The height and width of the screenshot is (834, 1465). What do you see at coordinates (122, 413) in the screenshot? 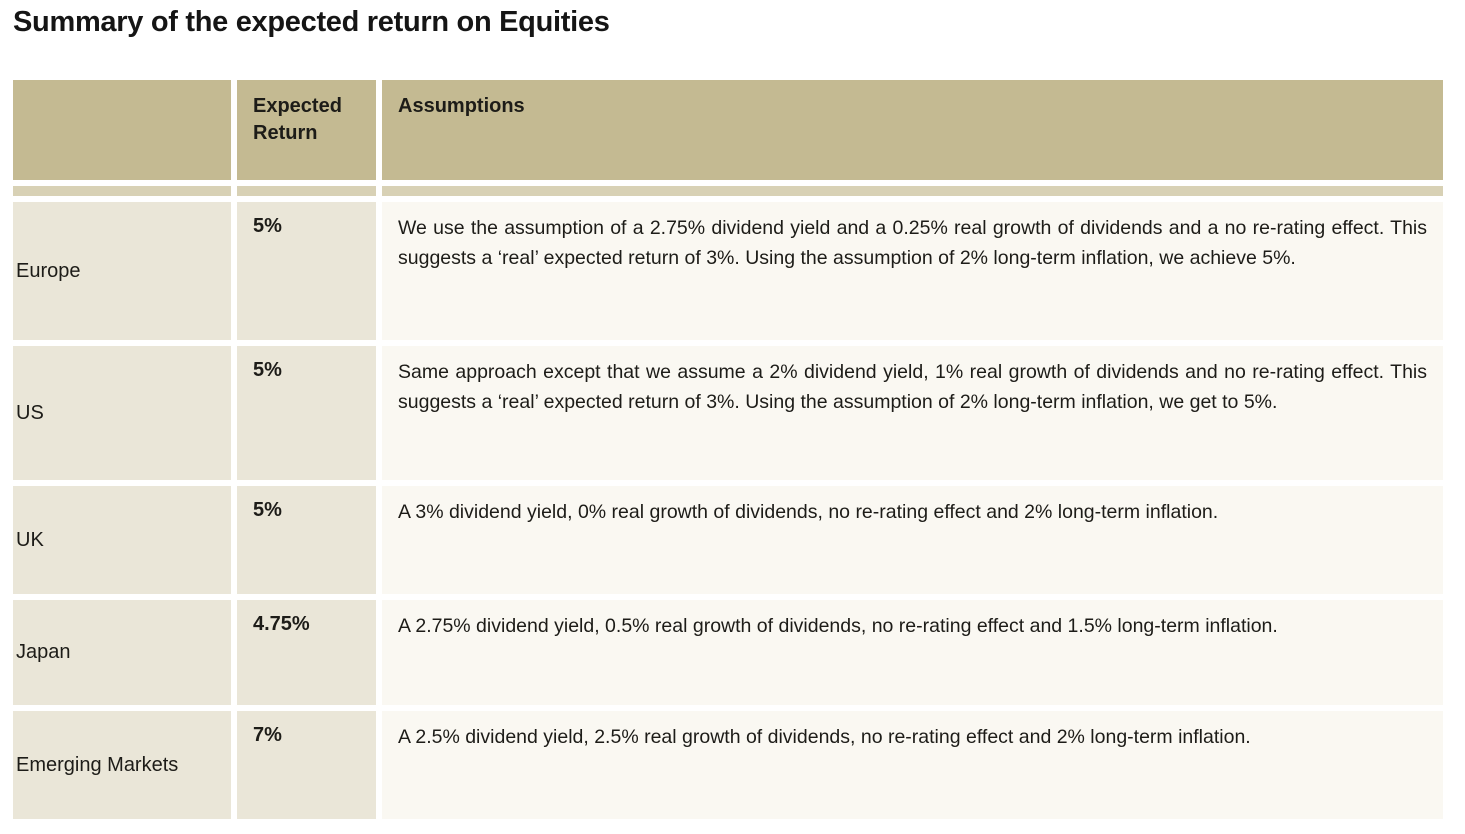
I see `region-cell: US` at bounding box center [122, 413].